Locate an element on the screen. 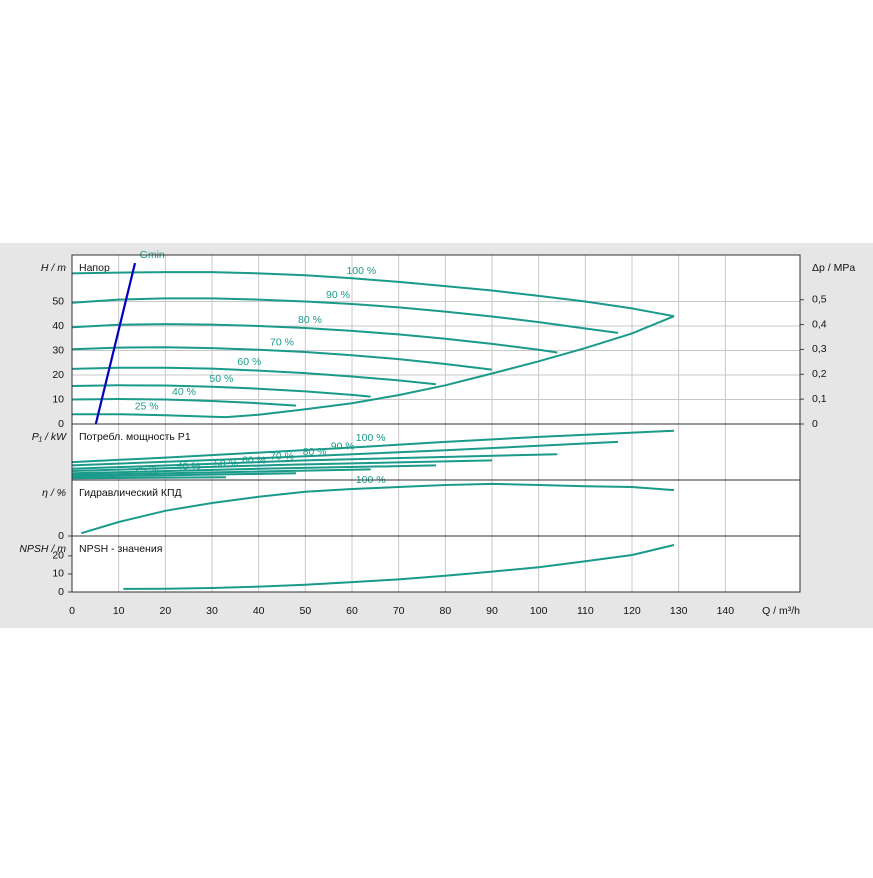 The width and height of the screenshot is (873, 878). panel is located at coordinates (436, 564).